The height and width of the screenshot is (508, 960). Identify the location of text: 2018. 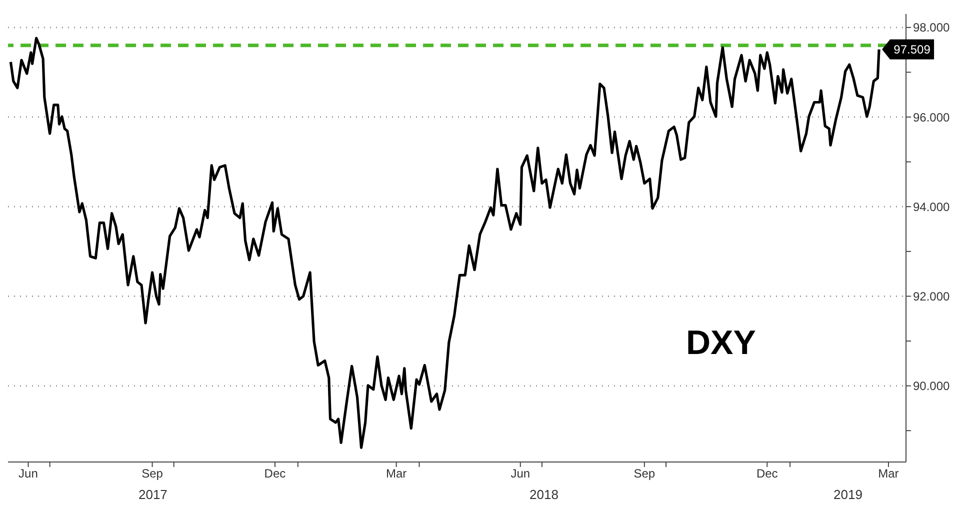
(544, 494).